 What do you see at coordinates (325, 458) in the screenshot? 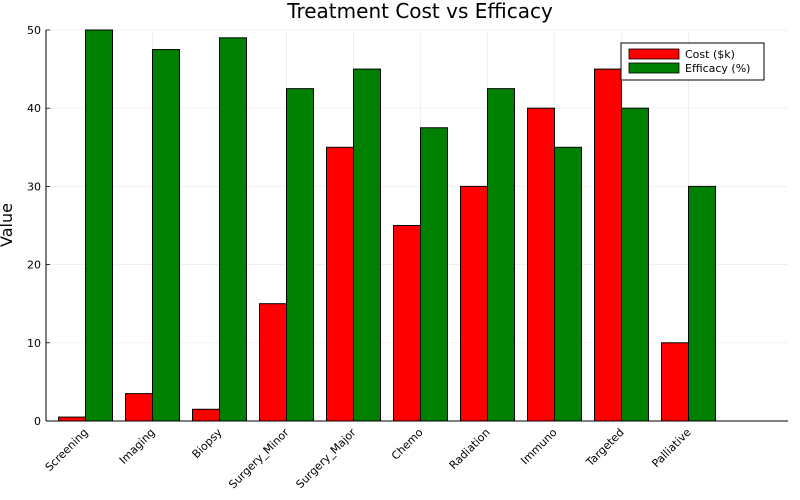
I see `x-tick-label: Surgery_Major` at bounding box center [325, 458].